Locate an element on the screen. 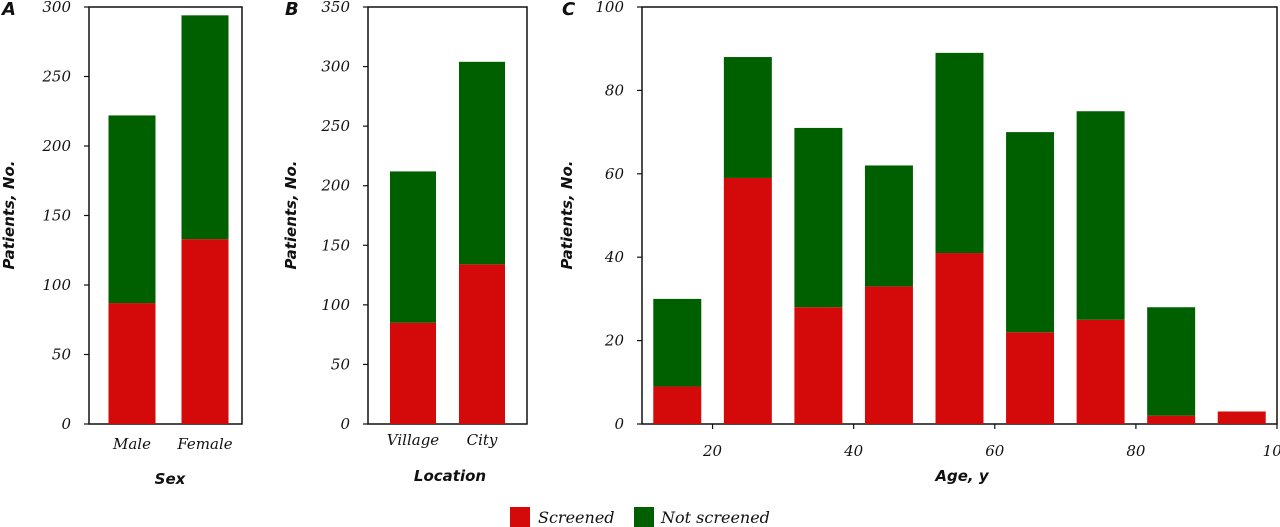 The image size is (1280, 527). x-tick-label-c: 60 is located at coordinates (995, 451).